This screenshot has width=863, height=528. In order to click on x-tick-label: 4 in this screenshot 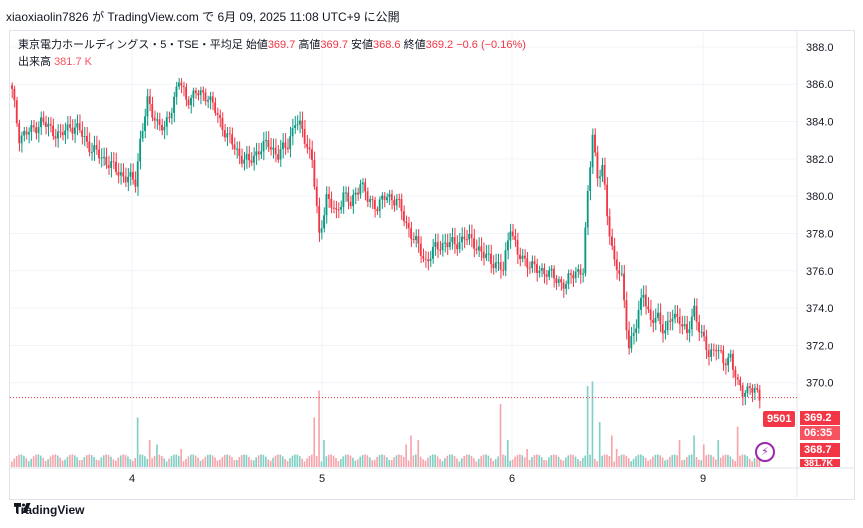, I will do `click(132, 479)`.